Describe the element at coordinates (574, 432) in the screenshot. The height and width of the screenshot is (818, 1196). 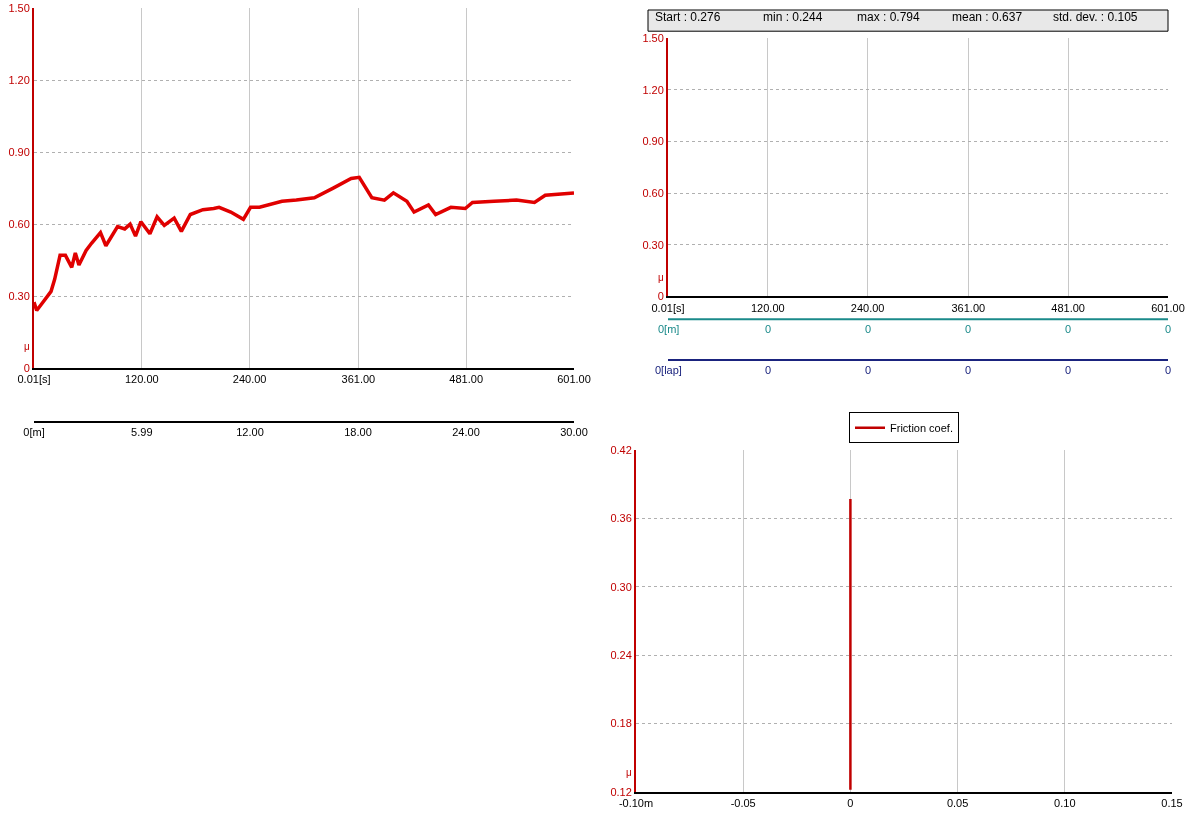
I see `x2-tick-label: 30.00` at that location.